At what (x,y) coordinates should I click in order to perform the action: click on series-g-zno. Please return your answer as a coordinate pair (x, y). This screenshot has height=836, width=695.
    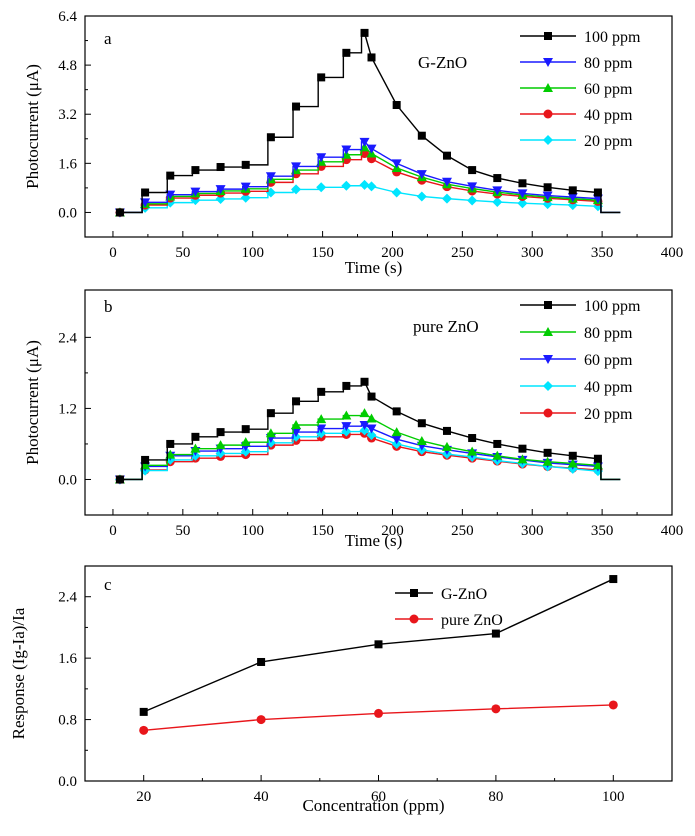
    Looking at the image, I should click on (378, 645).